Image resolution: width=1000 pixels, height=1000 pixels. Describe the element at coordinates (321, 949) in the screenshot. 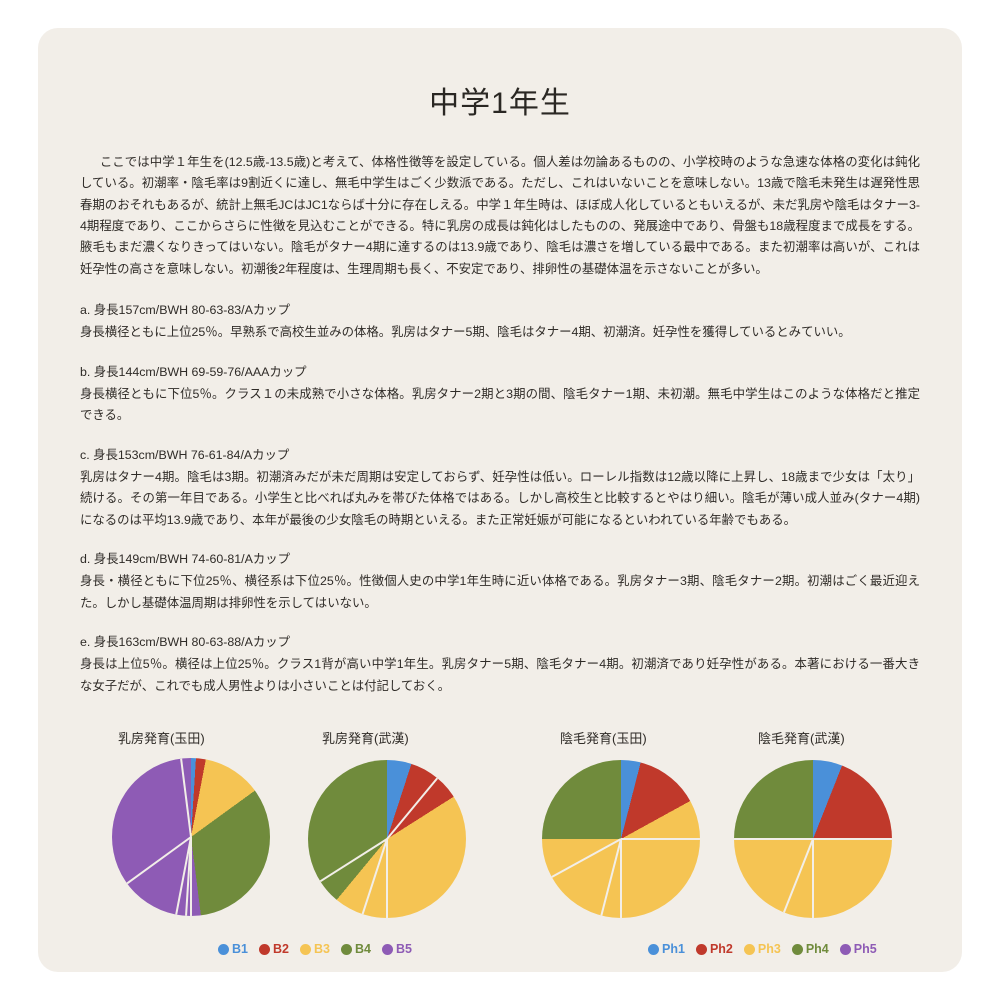

I see `legend-label: B3` at that location.